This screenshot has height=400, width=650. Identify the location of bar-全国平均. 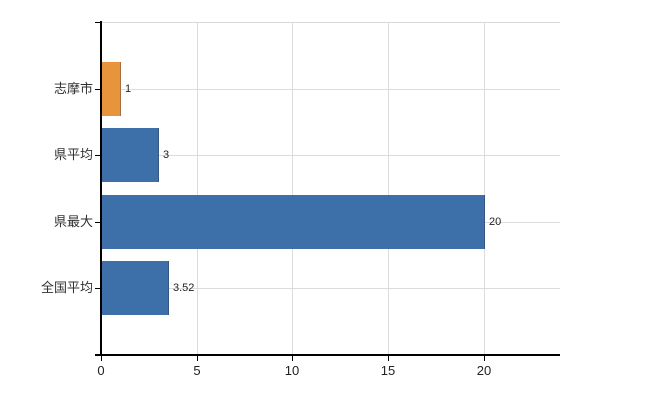
(135, 288).